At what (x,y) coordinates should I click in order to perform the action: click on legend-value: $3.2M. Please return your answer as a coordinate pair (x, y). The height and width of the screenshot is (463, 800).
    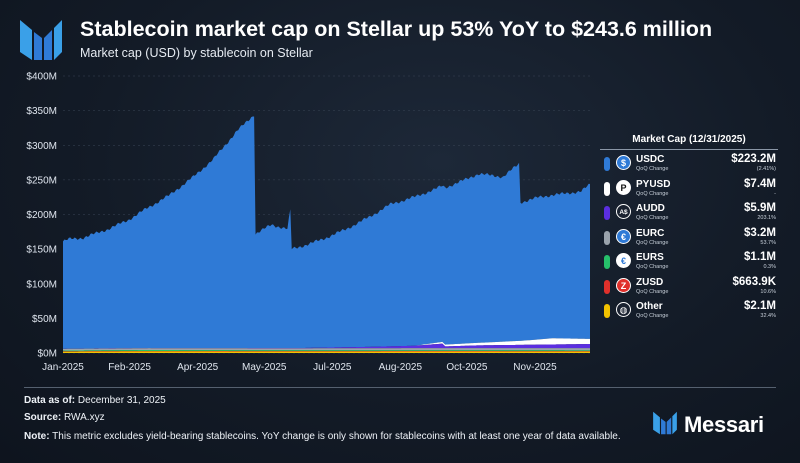
    Looking at the image, I should click on (760, 232).